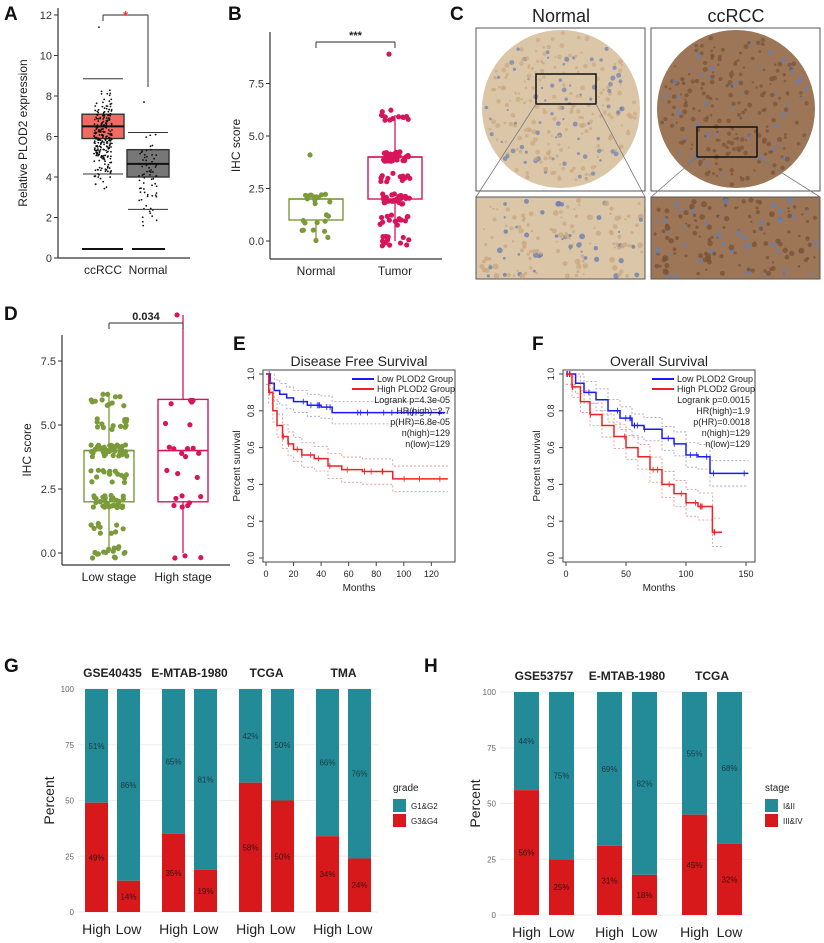 The image size is (824, 943). I want to click on survival-curve-low, so click(657, 424).